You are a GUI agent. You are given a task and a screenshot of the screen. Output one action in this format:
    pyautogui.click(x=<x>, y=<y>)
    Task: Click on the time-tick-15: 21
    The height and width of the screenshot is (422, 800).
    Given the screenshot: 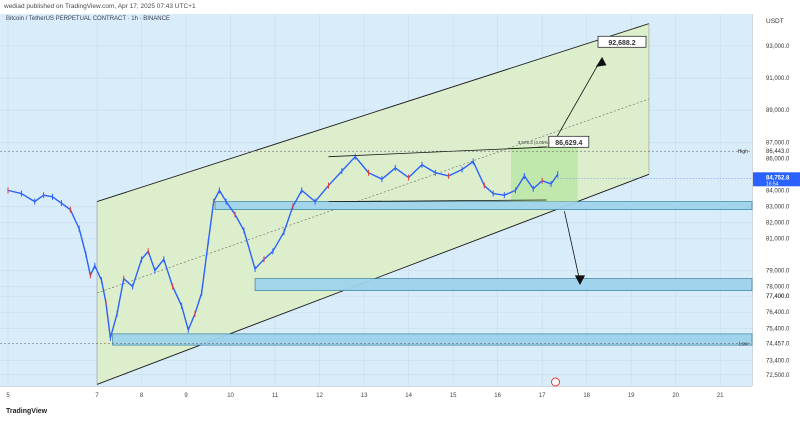 What is the action you would take?
    pyautogui.click(x=720, y=396)
    